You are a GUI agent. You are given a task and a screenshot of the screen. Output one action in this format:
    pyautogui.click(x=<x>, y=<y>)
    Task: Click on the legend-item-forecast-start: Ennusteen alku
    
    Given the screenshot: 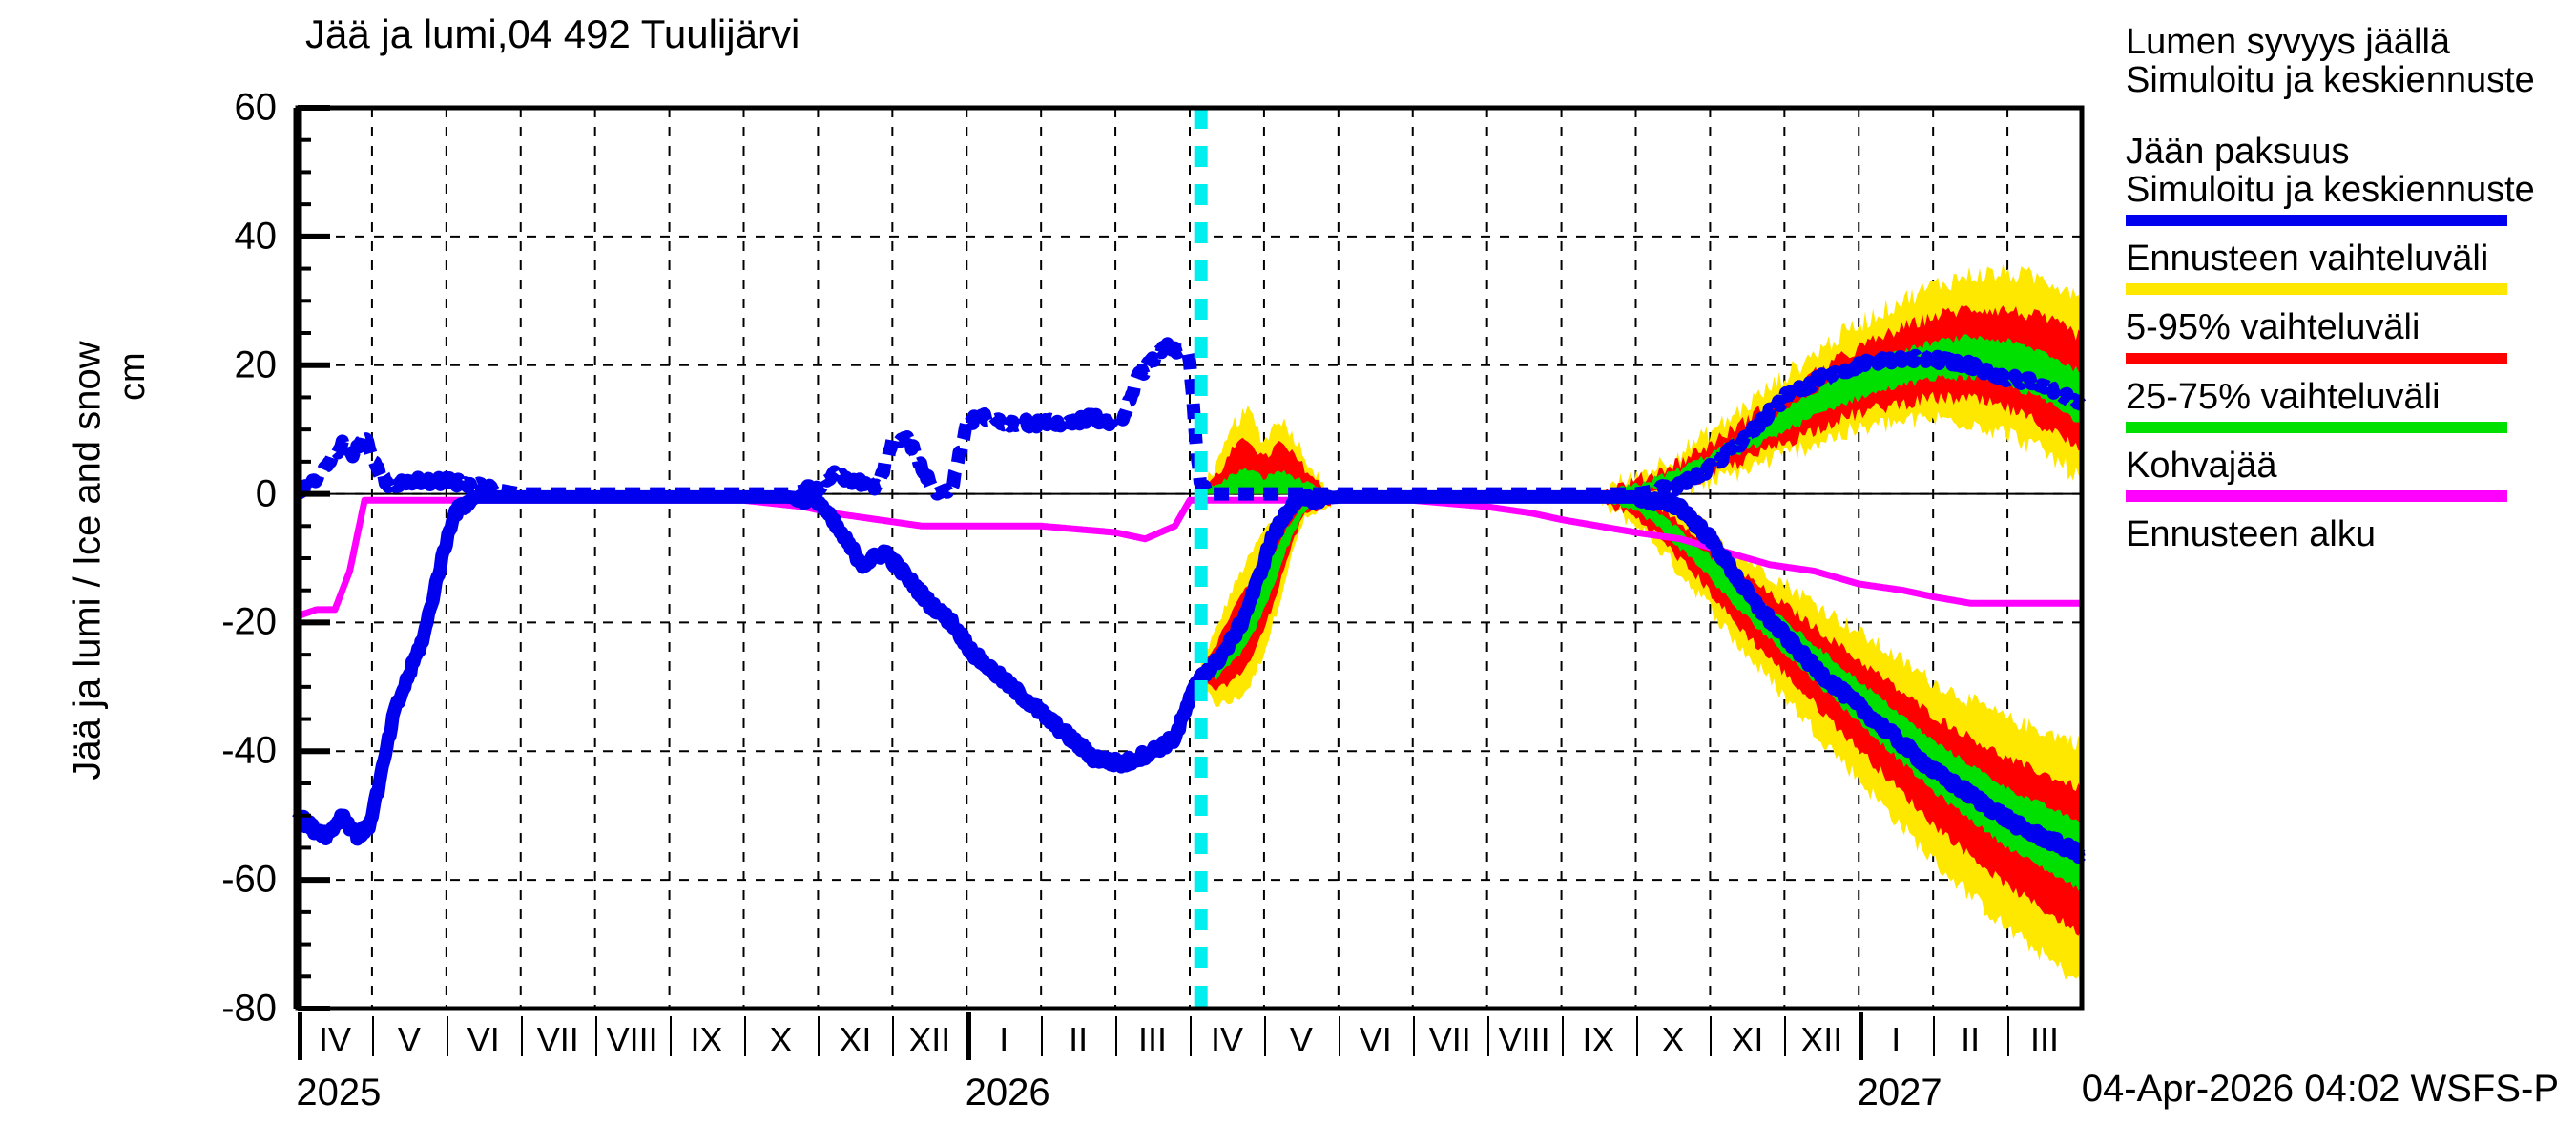 What is the action you would take?
    pyautogui.click(x=2350, y=544)
    